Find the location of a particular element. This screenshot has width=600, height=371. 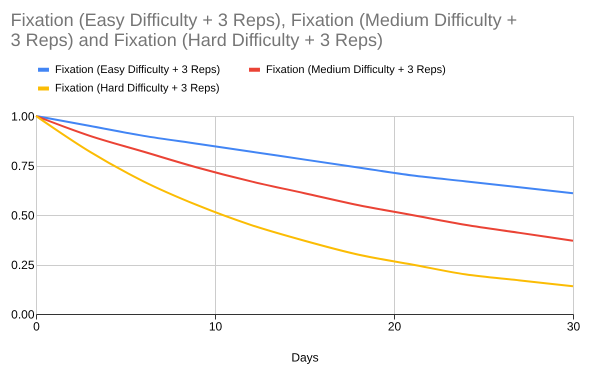

y-tick-label: 0.25 is located at coordinates (23, 265).